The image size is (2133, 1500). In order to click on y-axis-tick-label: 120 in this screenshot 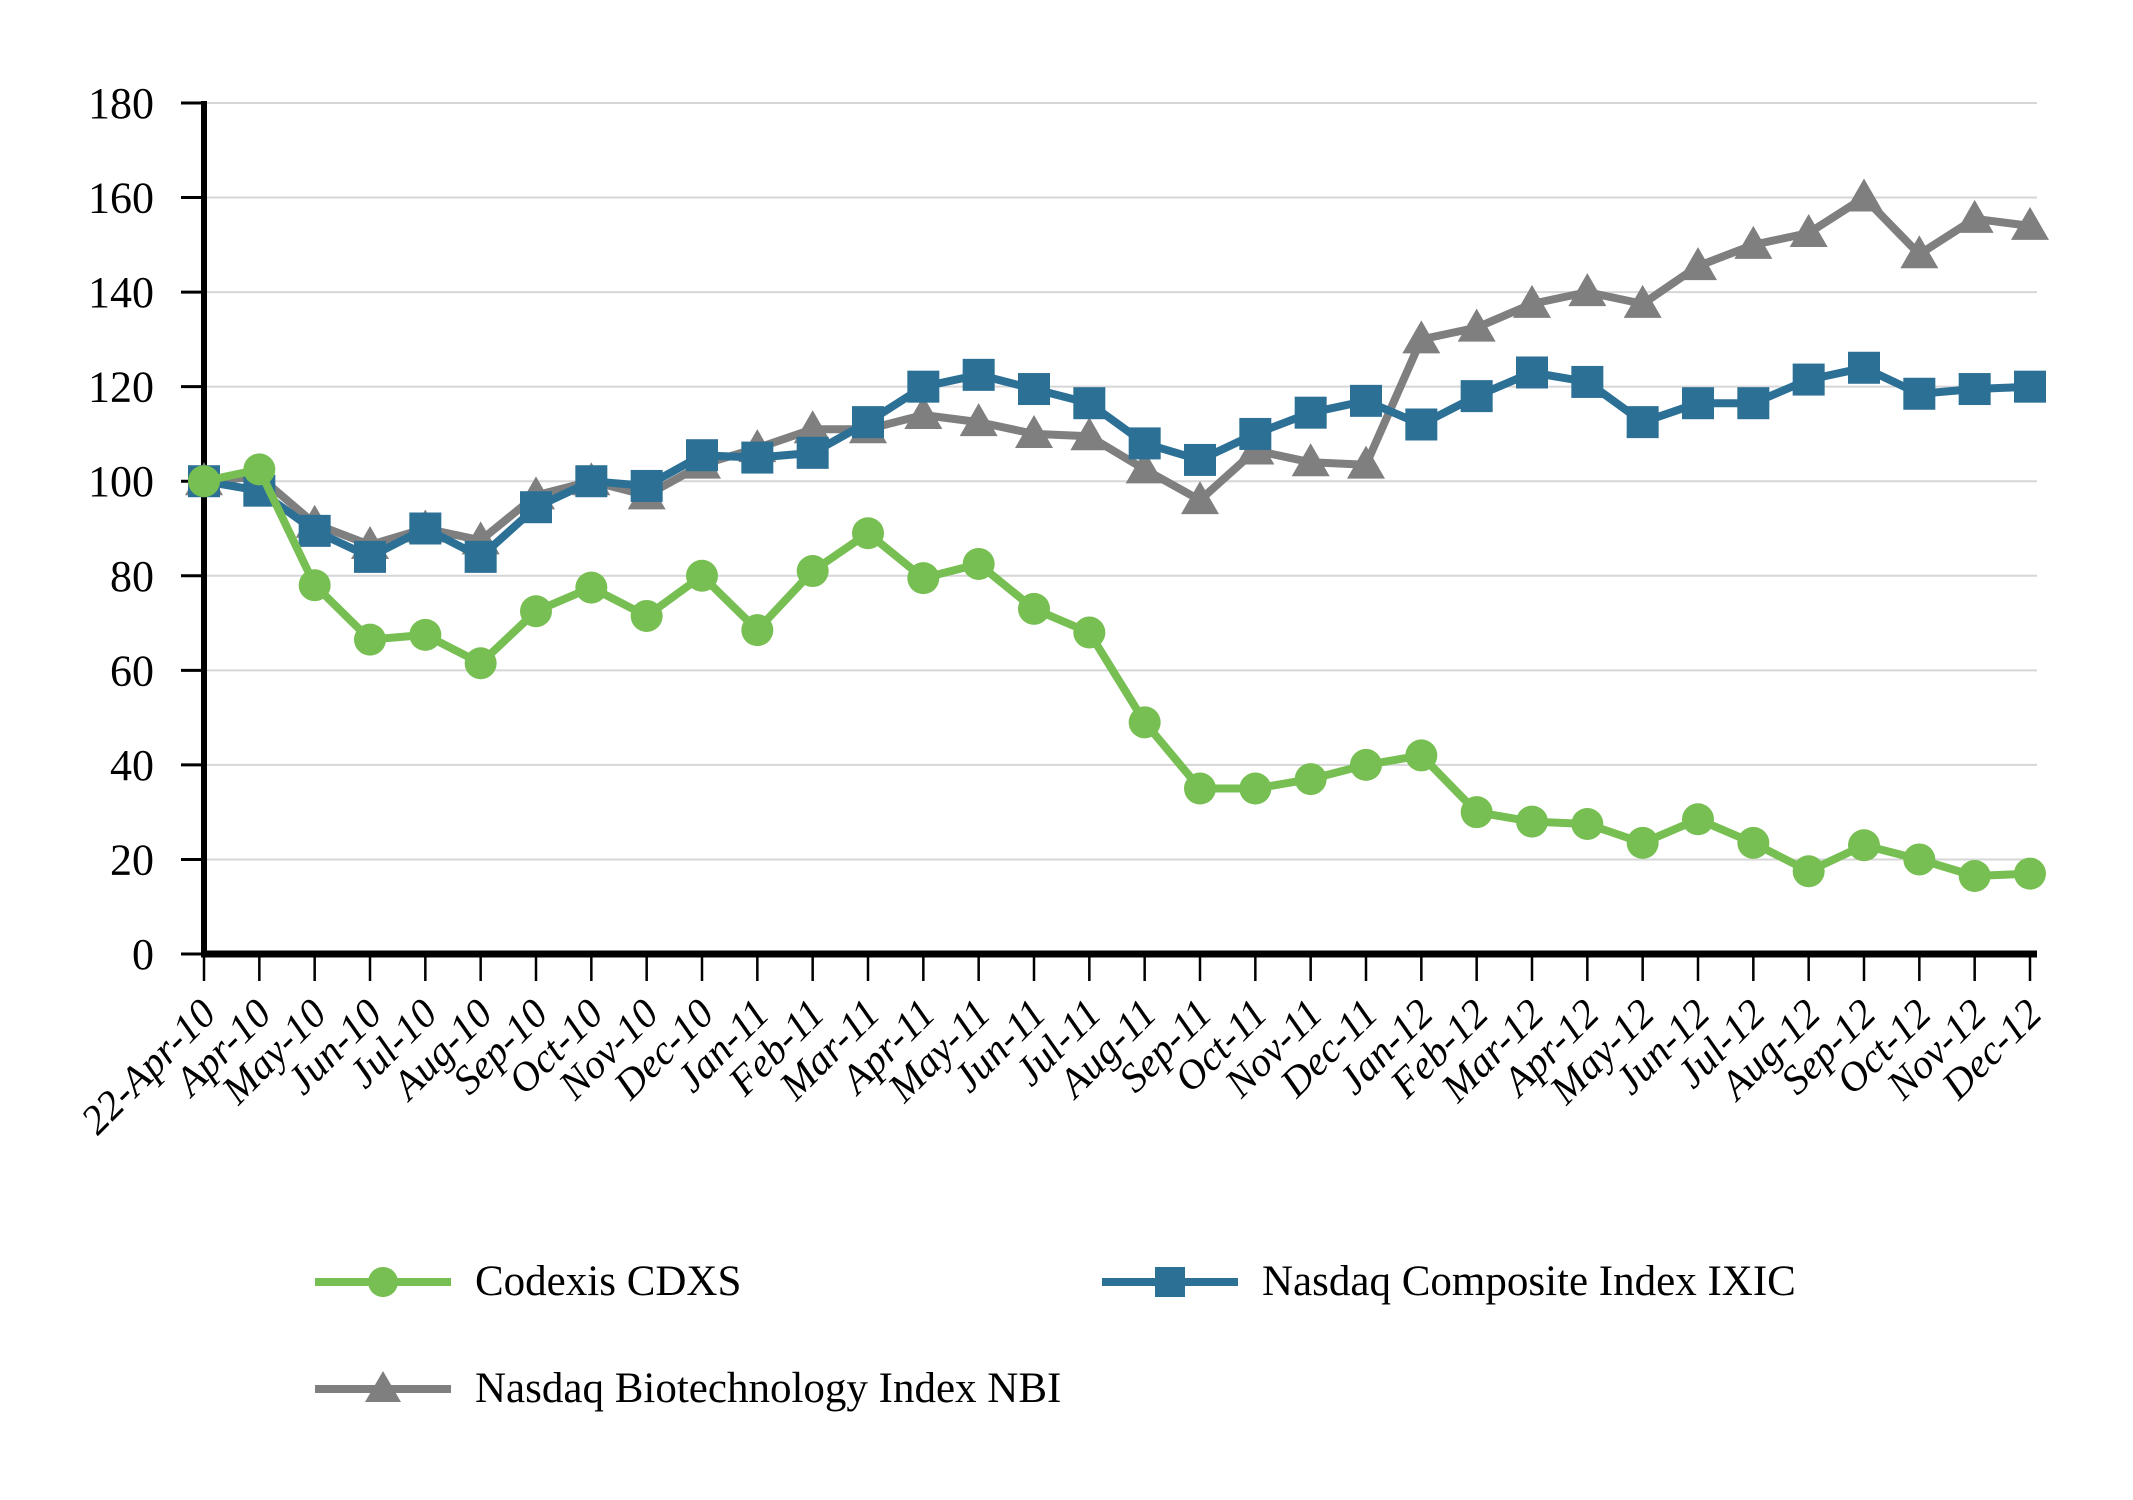, I will do `click(121, 387)`.